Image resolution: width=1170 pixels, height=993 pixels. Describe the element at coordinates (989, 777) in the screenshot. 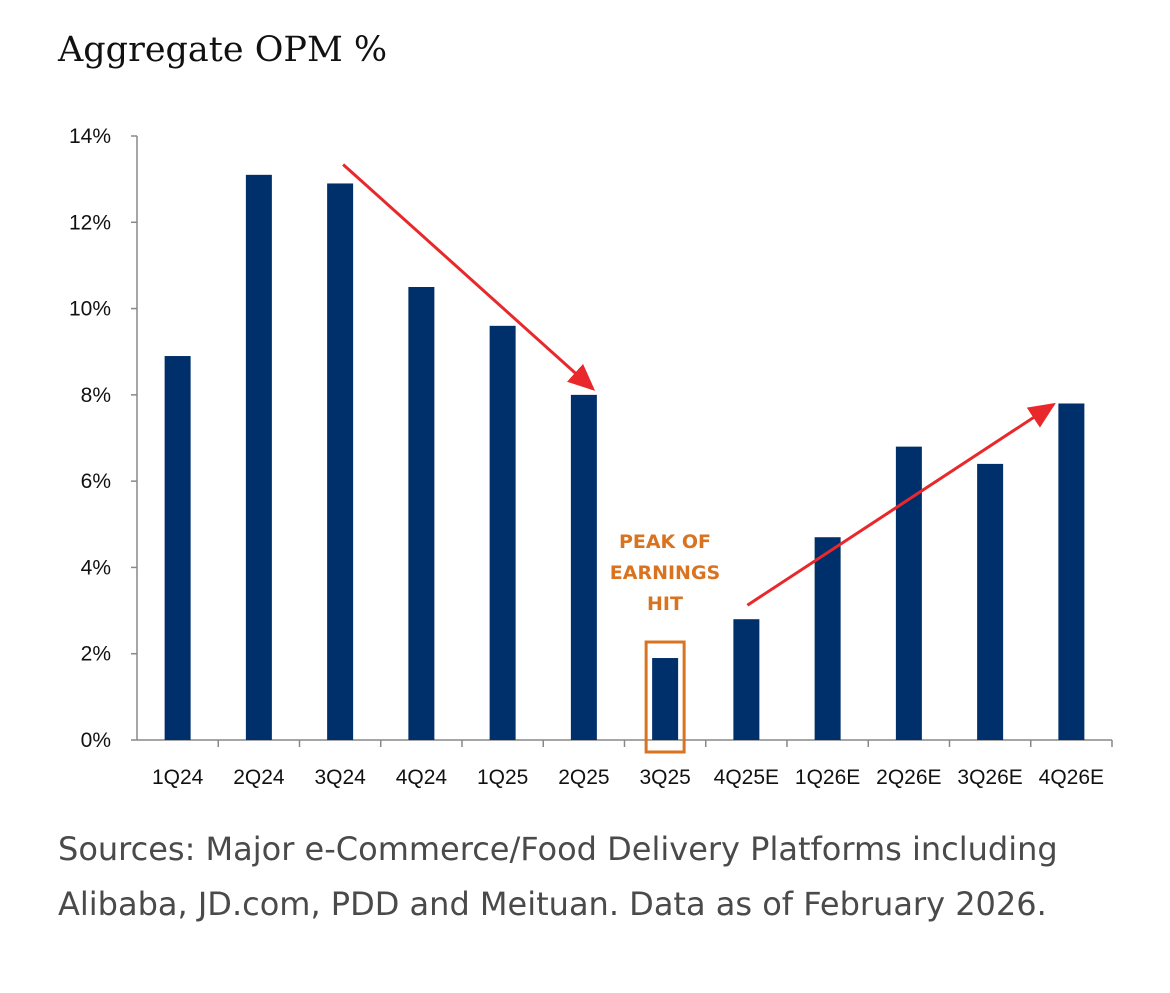

I see `x-tick-label: 3Q26E` at that location.